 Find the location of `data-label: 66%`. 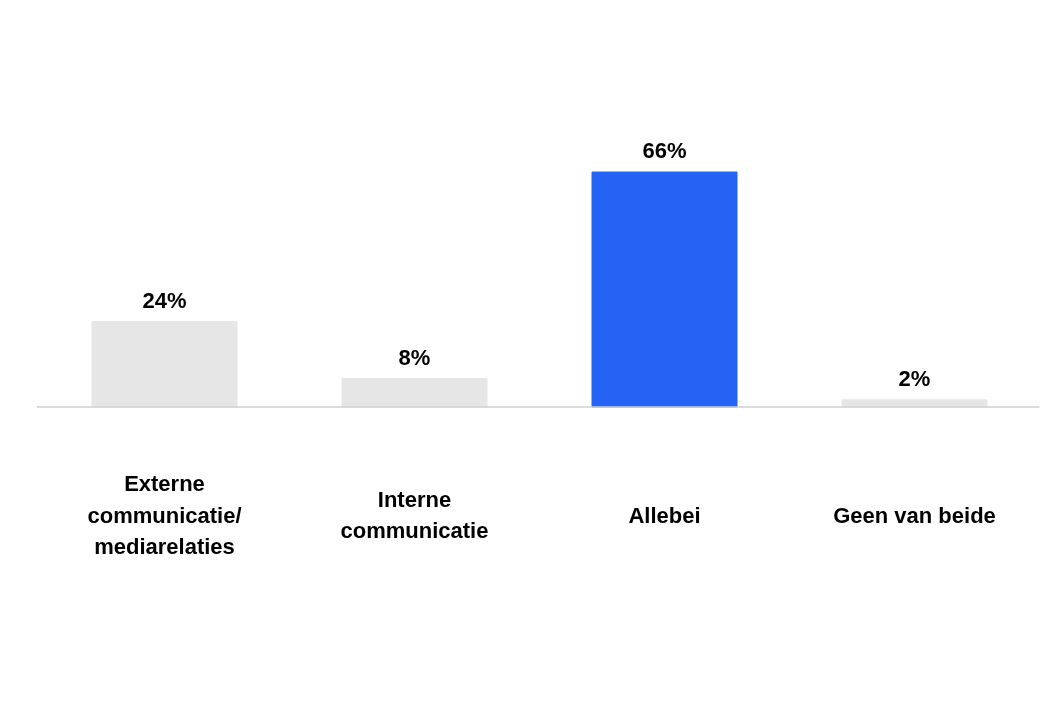

data-label: 66% is located at coordinates (664, 151).